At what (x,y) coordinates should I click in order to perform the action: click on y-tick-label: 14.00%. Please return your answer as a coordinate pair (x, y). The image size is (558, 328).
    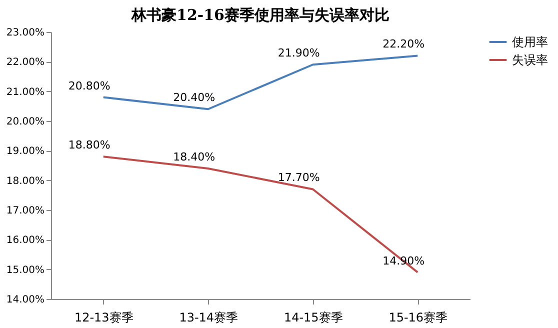
    Looking at the image, I should click on (25, 300).